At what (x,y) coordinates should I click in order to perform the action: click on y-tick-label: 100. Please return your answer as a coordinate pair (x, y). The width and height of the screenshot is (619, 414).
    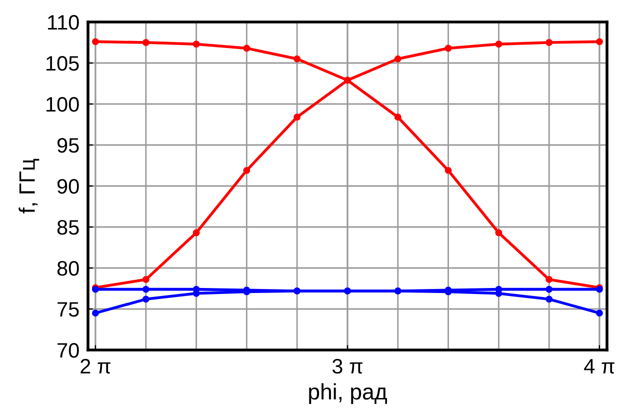
    Looking at the image, I should click on (62, 104).